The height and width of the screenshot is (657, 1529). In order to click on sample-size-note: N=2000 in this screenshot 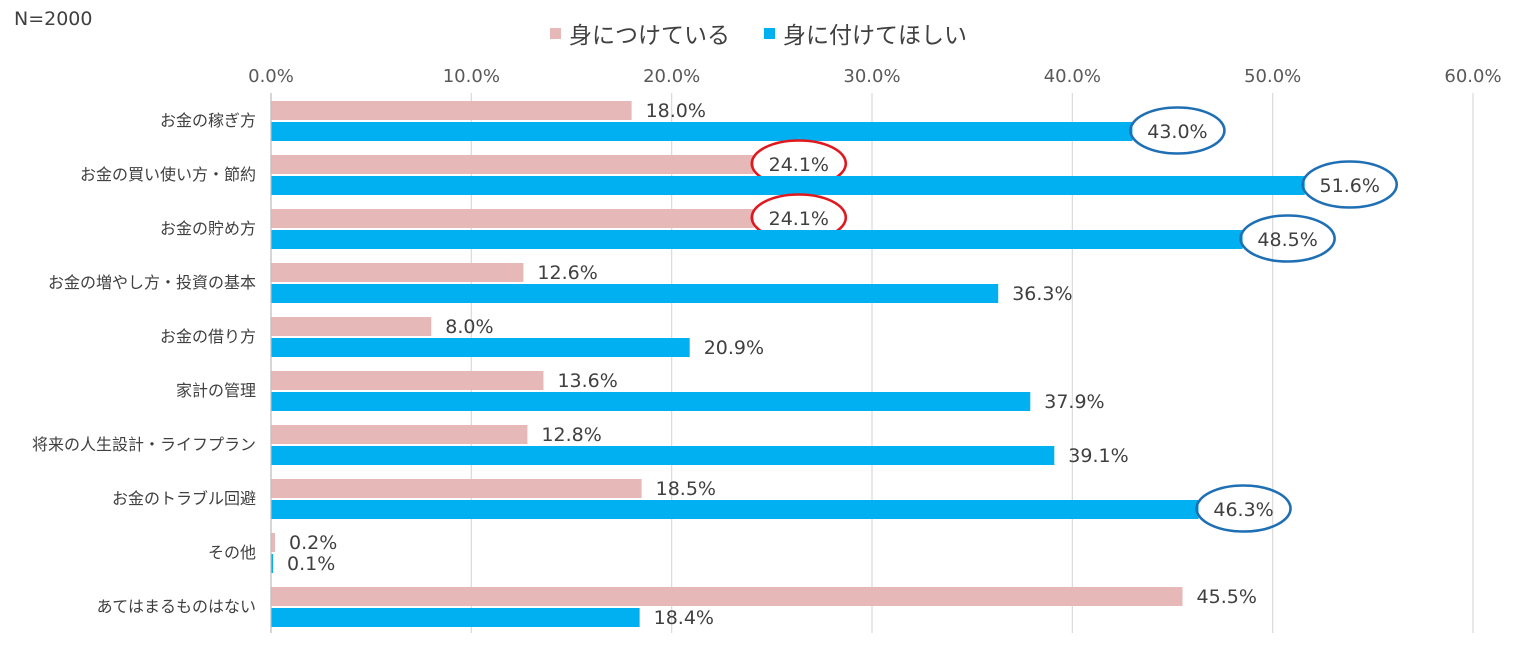, I will do `click(53, 19)`.